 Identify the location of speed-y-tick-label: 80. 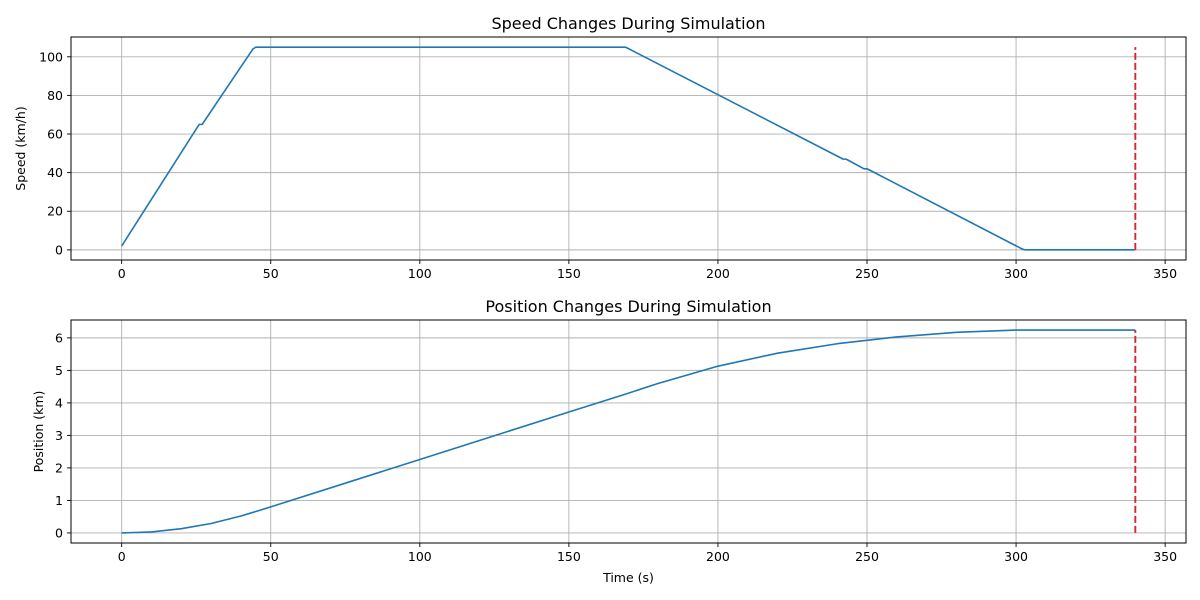
(55, 95).